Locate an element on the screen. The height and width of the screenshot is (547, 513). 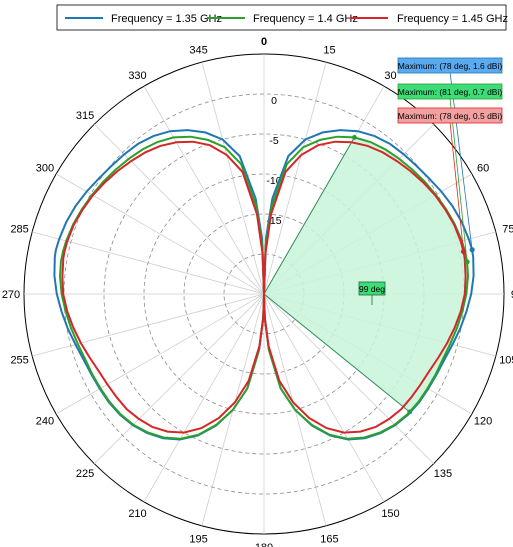
theta-tick-label-240: 240 is located at coordinates (45, 422).